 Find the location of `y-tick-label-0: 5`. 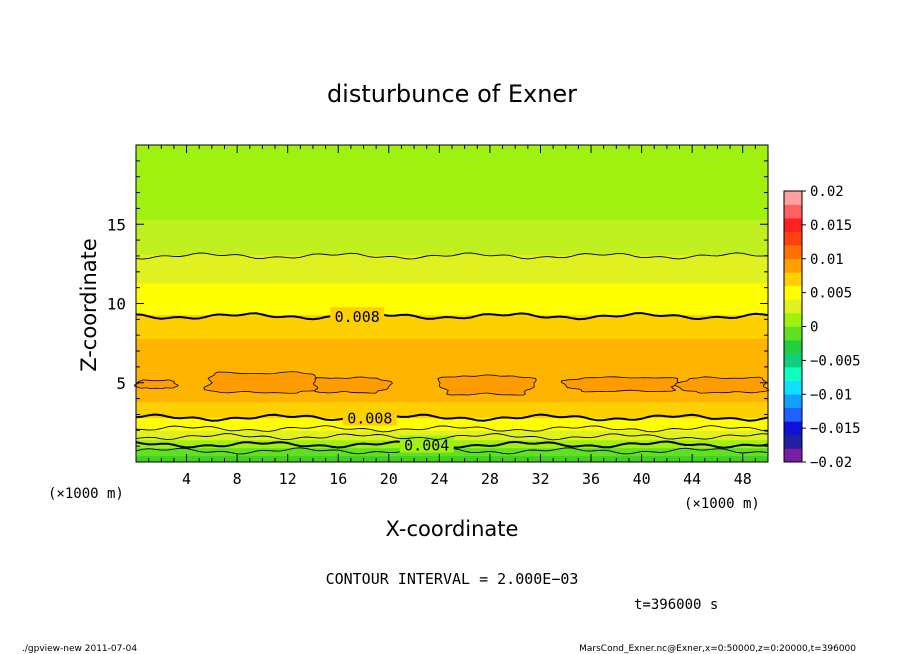

y-tick-label-0: 5 is located at coordinates (121, 383).